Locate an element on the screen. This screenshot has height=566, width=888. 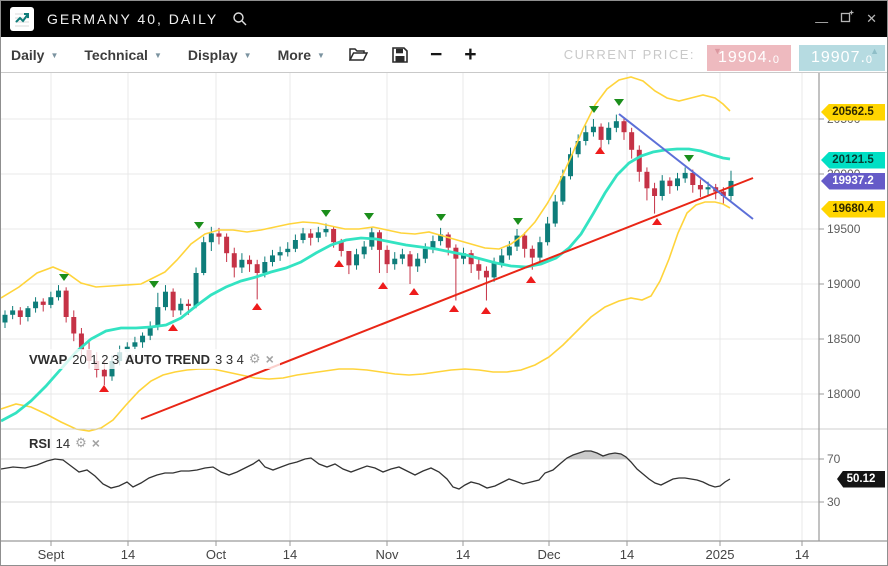
y-axis-tick-label: 70 is located at coordinates (834, 459).